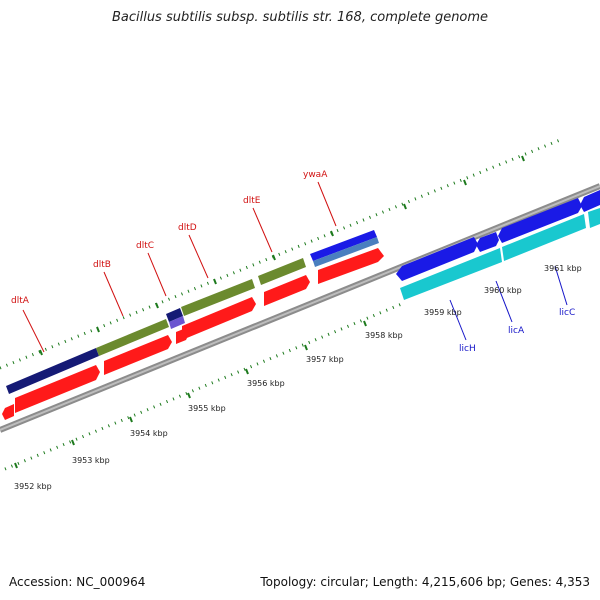 The width and height of the screenshot is (600, 600). I want to click on feature-steel-ywaA, so click(346, 252).